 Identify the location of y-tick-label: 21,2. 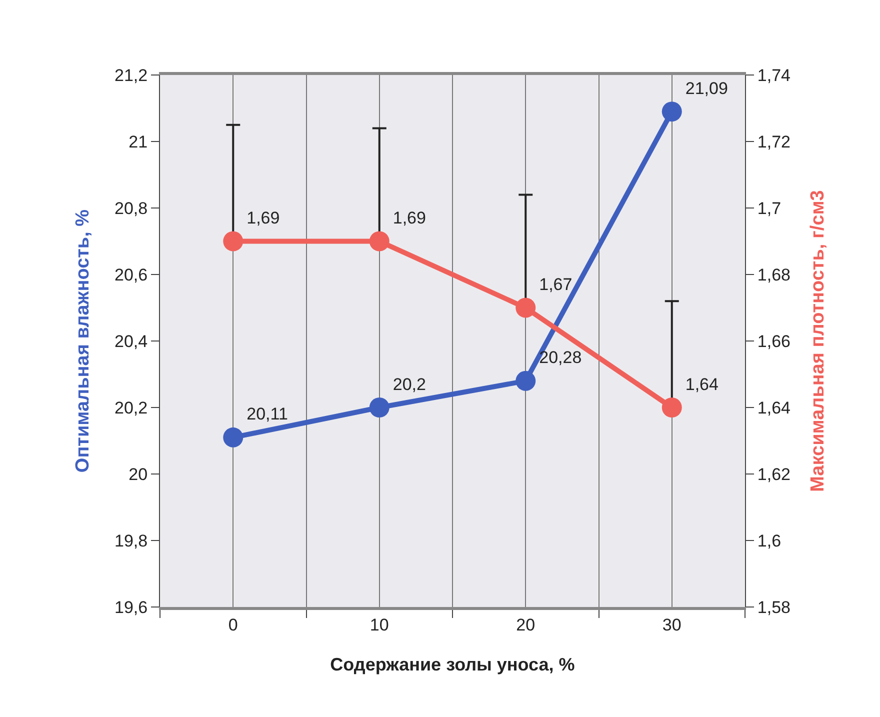
(131, 75).